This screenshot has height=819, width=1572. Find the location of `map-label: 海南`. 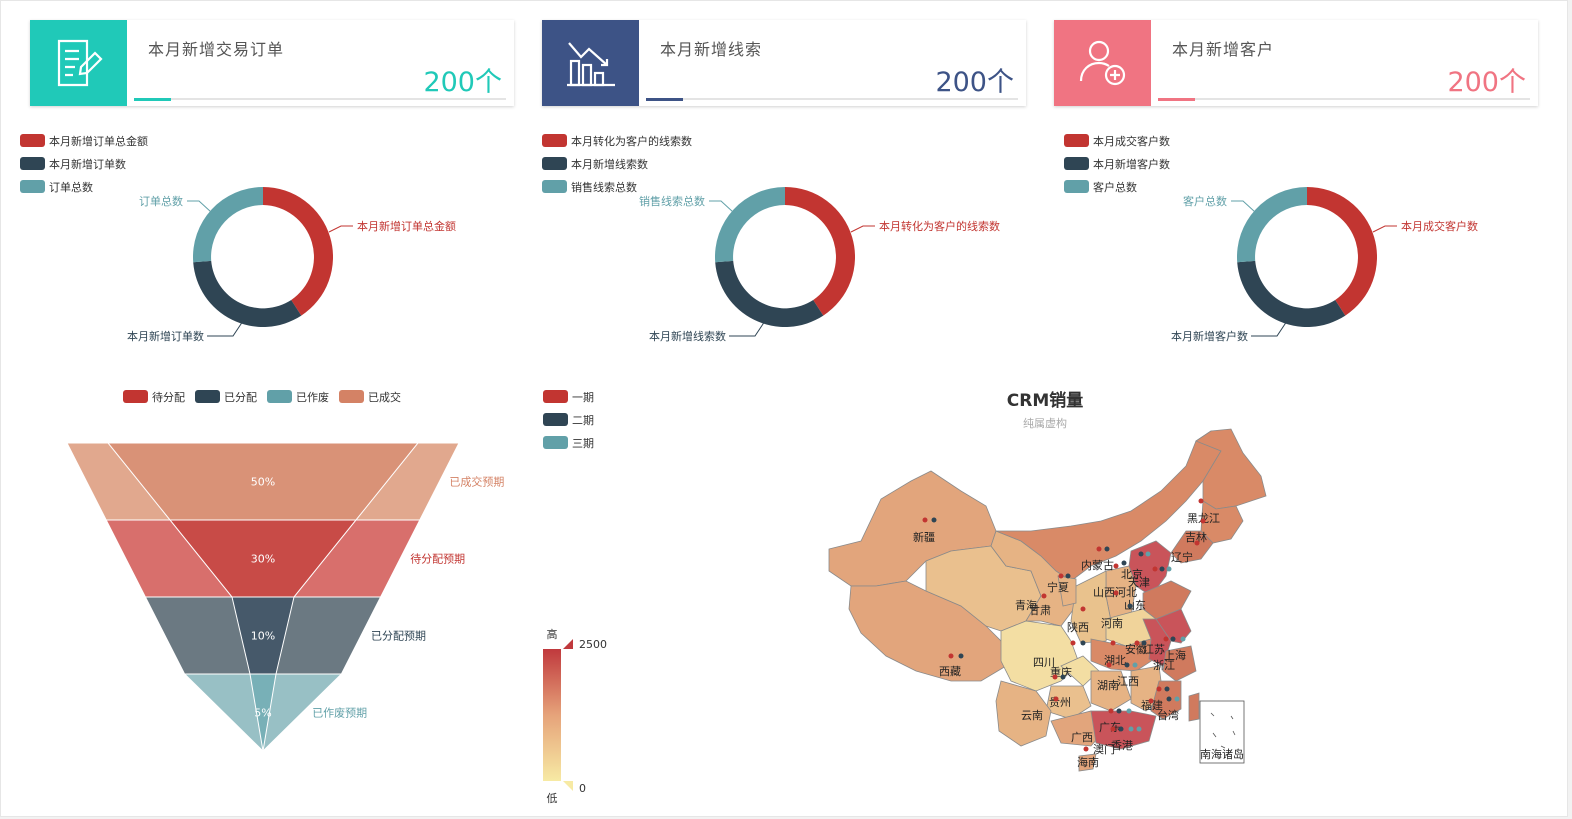

map-label: 海南 is located at coordinates (1088, 762).